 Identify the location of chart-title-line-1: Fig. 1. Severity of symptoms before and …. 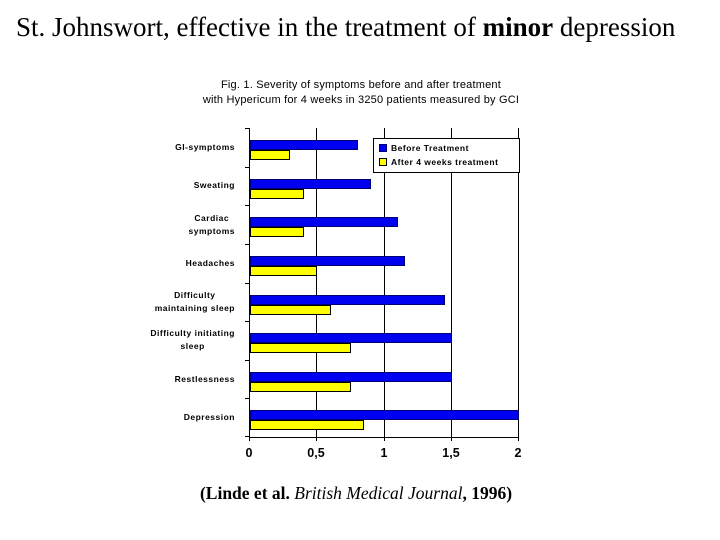
(360, 85).